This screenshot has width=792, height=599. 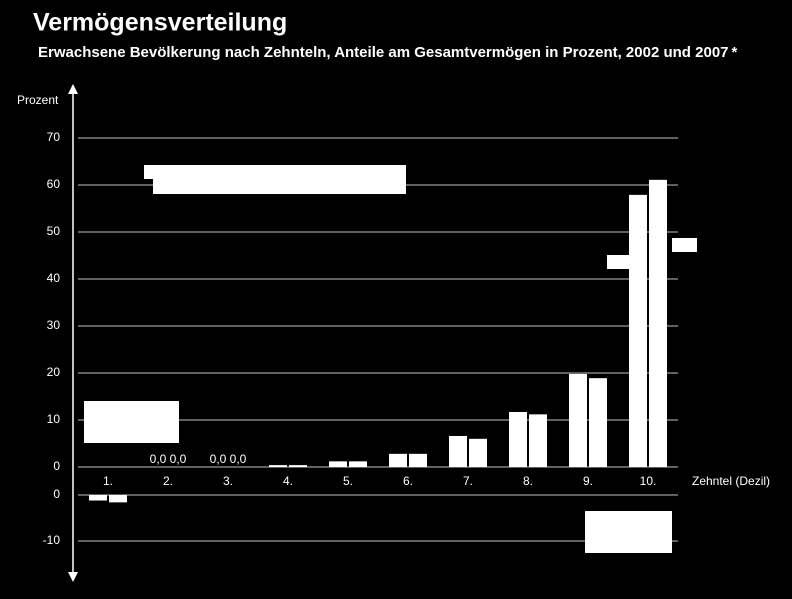 What do you see at coordinates (54, 231) in the screenshot?
I see `y-tick-label: 50` at bounding box center [54, 231].